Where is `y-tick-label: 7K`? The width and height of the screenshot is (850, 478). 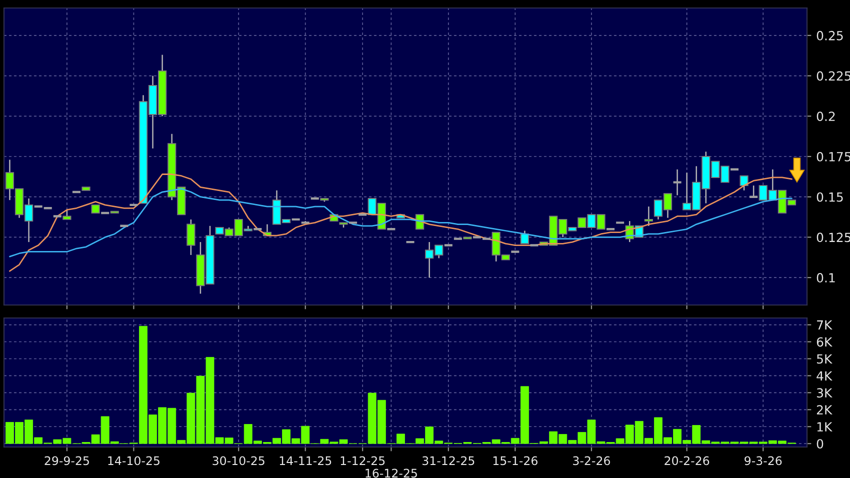
y-tick-label: 7K is located at coordinates (824, 325).